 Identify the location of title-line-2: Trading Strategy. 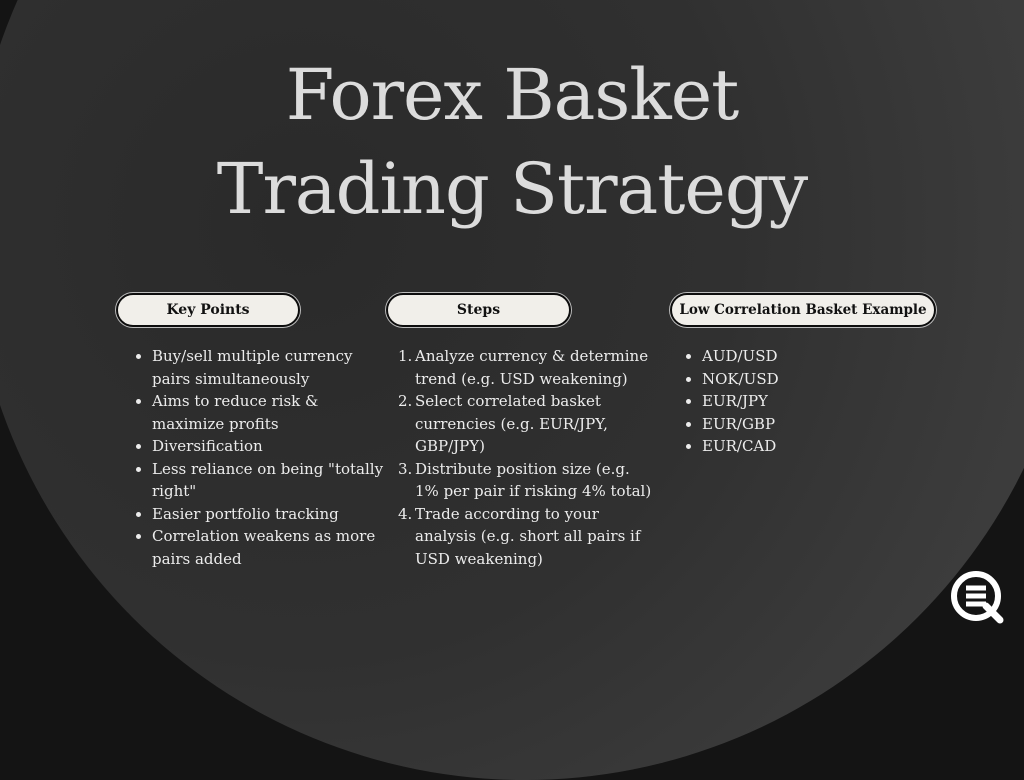
(512, 189).